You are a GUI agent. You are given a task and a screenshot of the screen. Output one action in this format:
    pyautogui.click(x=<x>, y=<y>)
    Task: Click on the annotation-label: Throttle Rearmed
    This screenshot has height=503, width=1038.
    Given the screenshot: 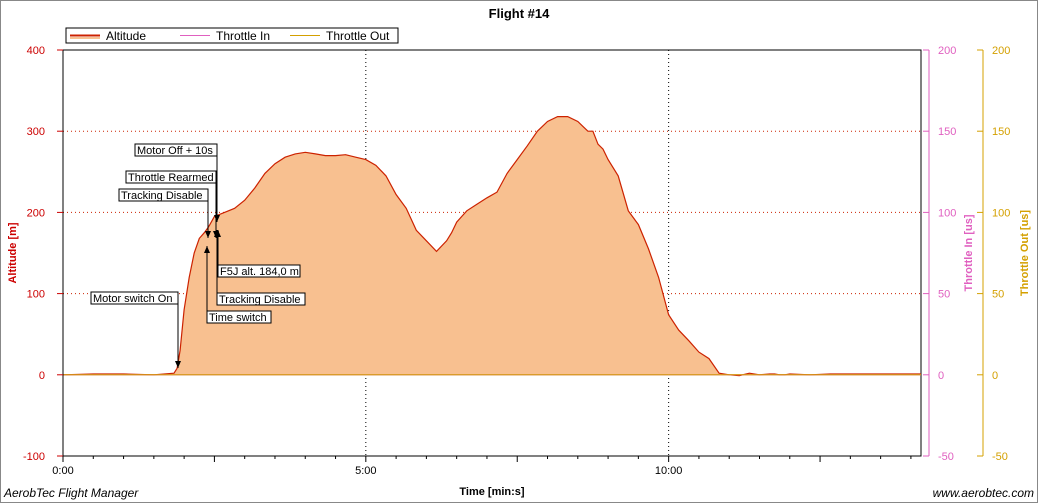 What is the action you would take?
    pyautogui.click(x=171, y=178)
    